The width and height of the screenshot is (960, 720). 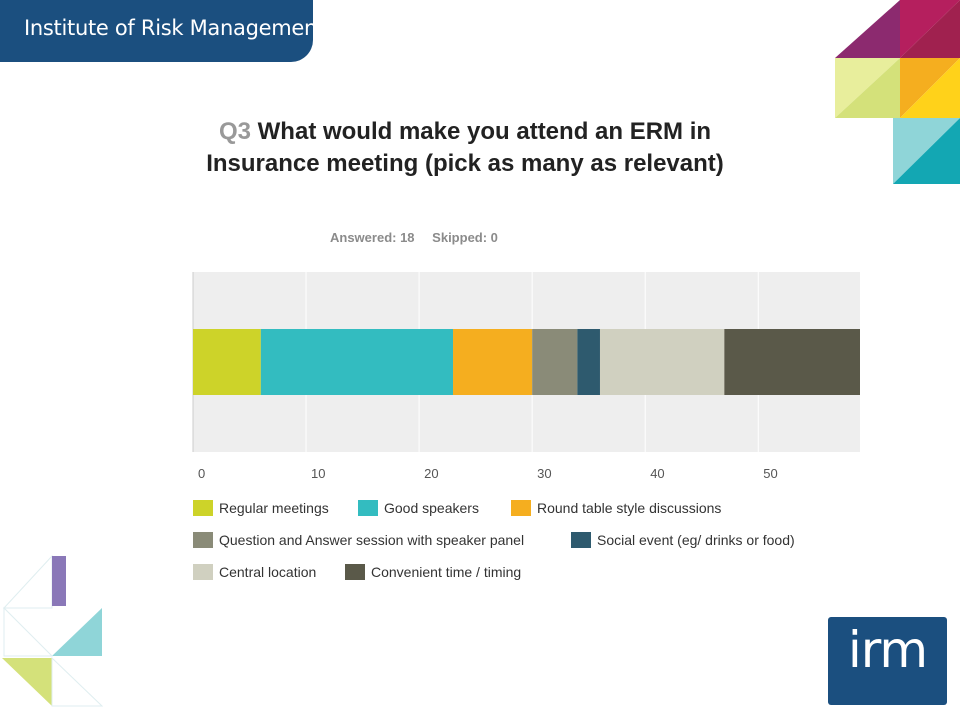 I want to click on legend-item-social-event: Social event (eg/ drinks or food), so click(x=683, y=540).